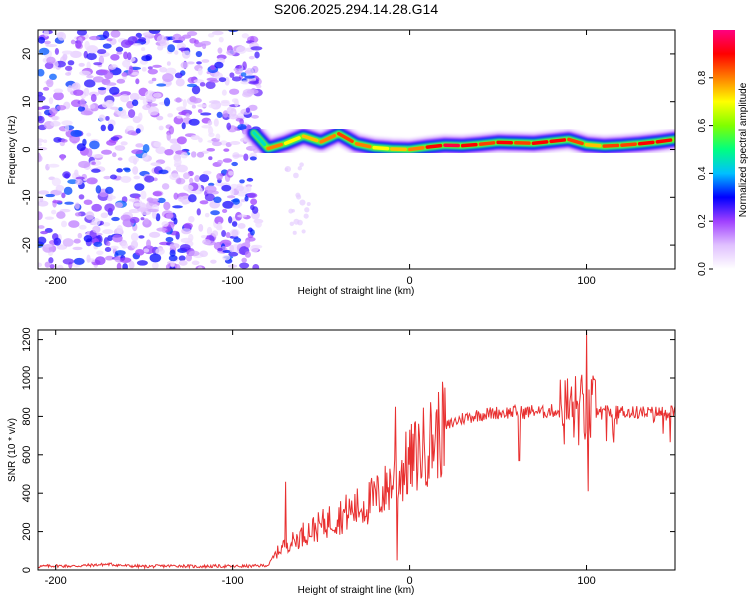 The height and width of the screenshot is (600, 750). I want to click on colorbar-gradient, so click(724, 149).